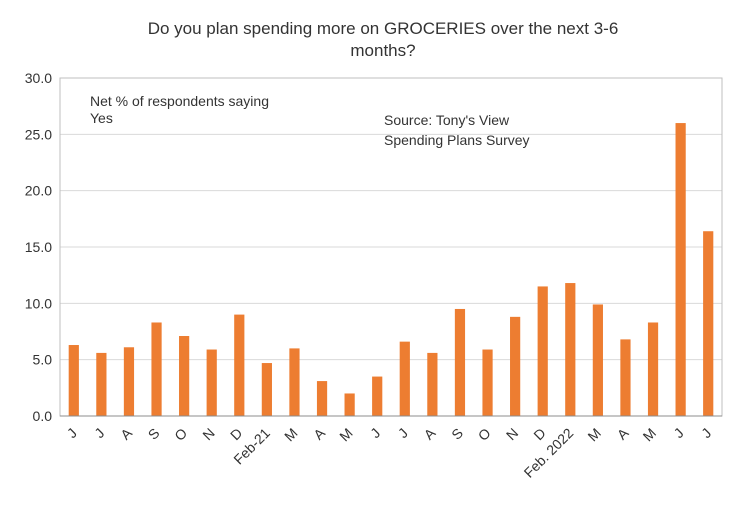  I want to click on source-line-1: Source: Tony's View, so click(447, 120).